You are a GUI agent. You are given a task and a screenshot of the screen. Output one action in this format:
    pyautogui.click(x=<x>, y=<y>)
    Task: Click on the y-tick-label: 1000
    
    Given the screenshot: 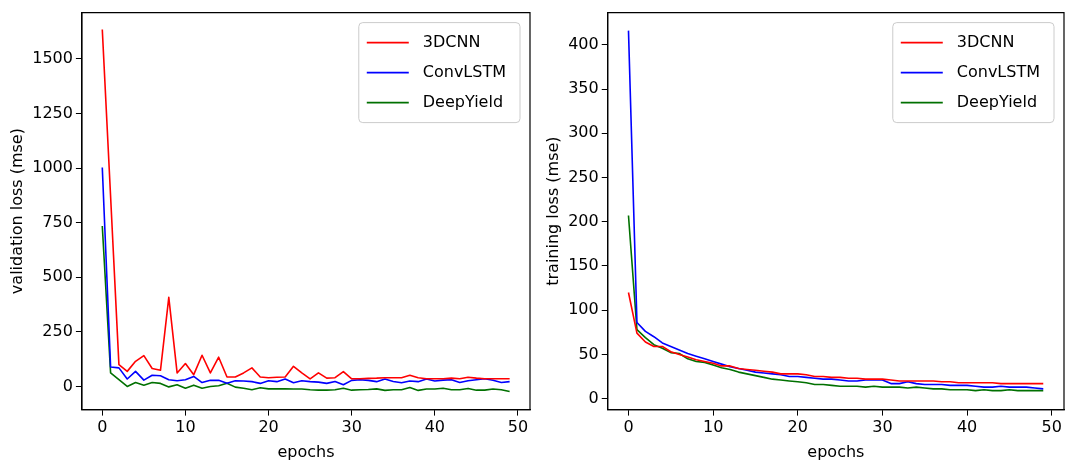 What is the action you would take?
    pyautogui.click(x=52, y=167)
    